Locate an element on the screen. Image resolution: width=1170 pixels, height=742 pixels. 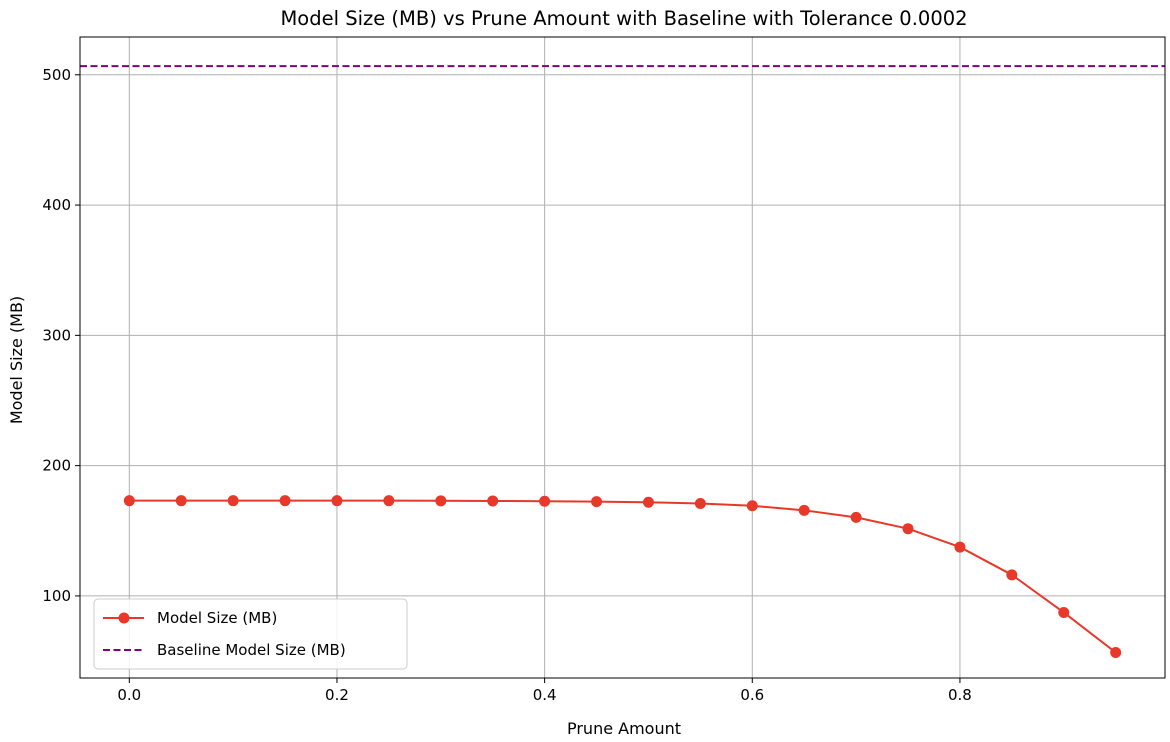
legend-marker-model-size is located at coordinates (124, 618).